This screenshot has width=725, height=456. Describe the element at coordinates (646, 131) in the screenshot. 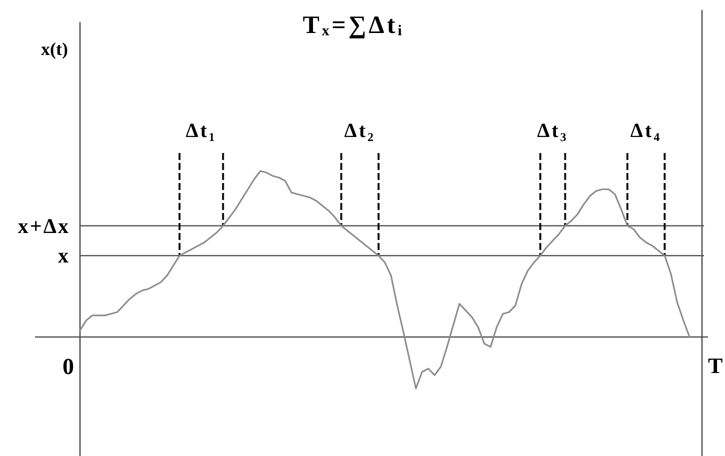

I see `text: Δt₄` at that location.